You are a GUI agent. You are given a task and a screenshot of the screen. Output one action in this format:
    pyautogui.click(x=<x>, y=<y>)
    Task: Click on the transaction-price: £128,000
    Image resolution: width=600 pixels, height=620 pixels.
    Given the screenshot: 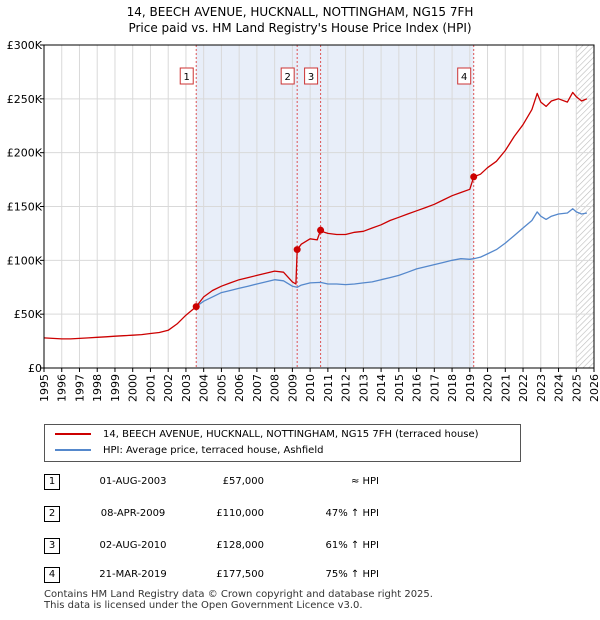 What is the action you would take?
    pyautogui.click(x=240, y=545)
    